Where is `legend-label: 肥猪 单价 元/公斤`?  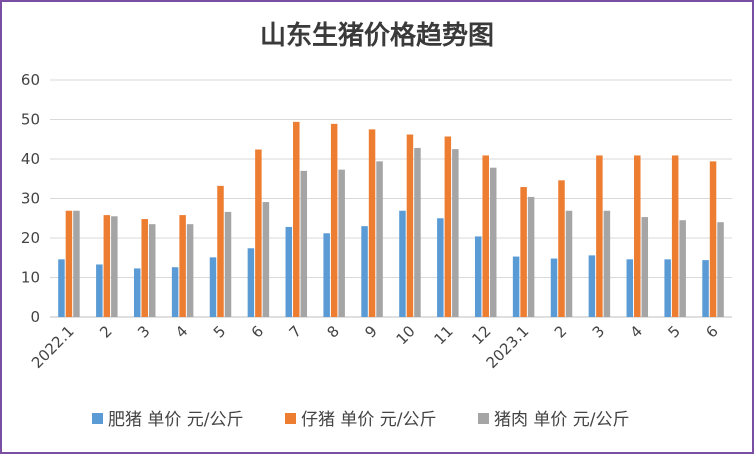
legend-label: 肥猪 单价 元/公斤 is located at coordinates (176, 420).